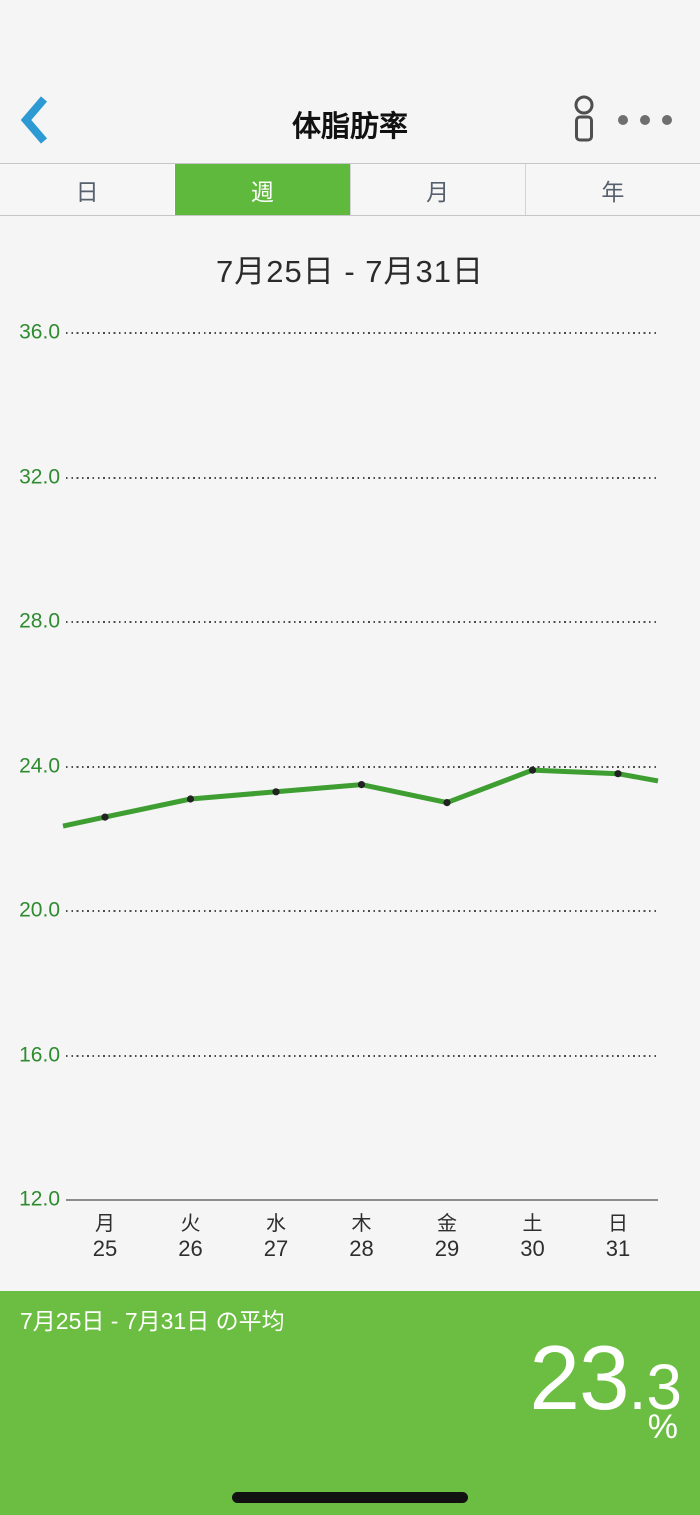 The image size is (700, 1515). Describe the element at coordinates (618, 1248) in the screenshot. I see `x-label-date: 31` at that location.